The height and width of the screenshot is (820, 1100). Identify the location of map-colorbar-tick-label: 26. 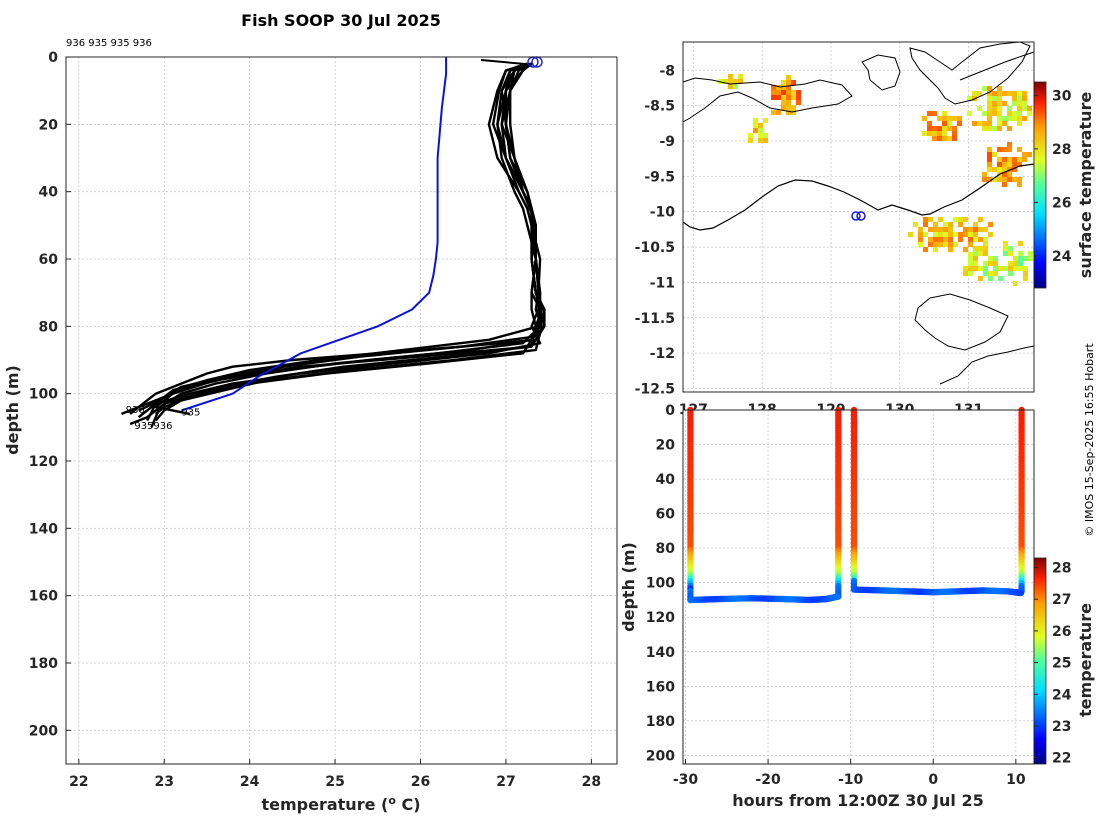
(1061, 203).